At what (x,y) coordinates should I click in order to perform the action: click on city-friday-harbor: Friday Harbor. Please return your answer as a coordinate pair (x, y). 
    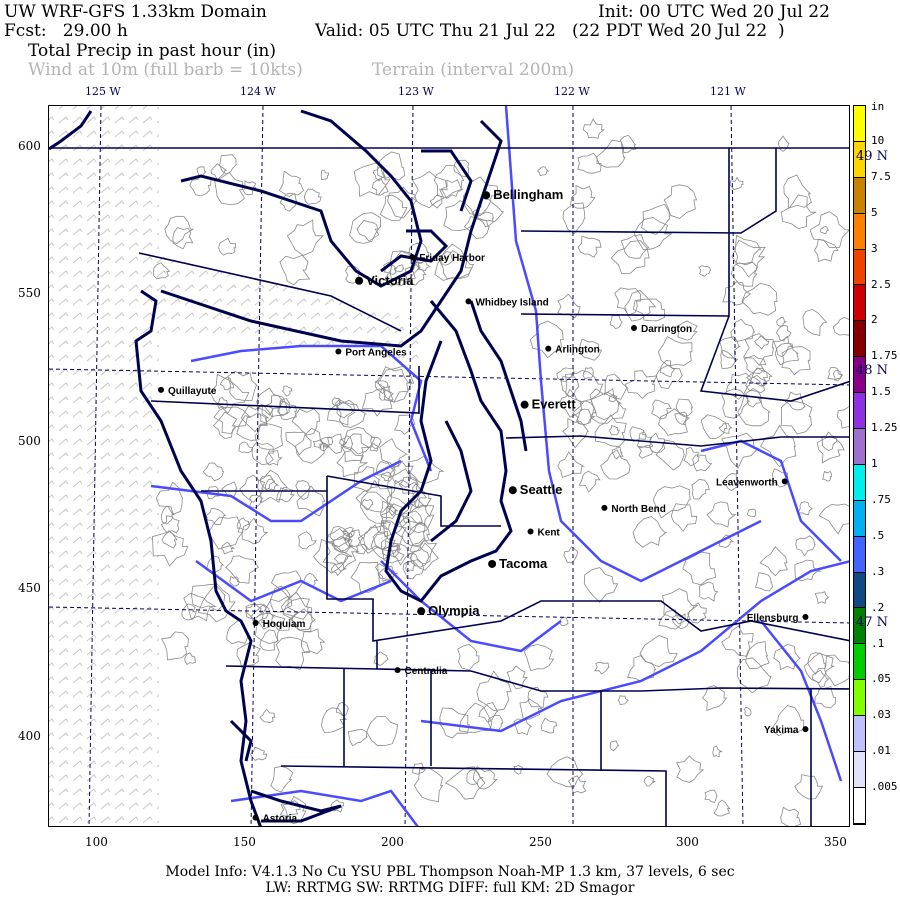
    Looking at the image, I should click on (447, 258).